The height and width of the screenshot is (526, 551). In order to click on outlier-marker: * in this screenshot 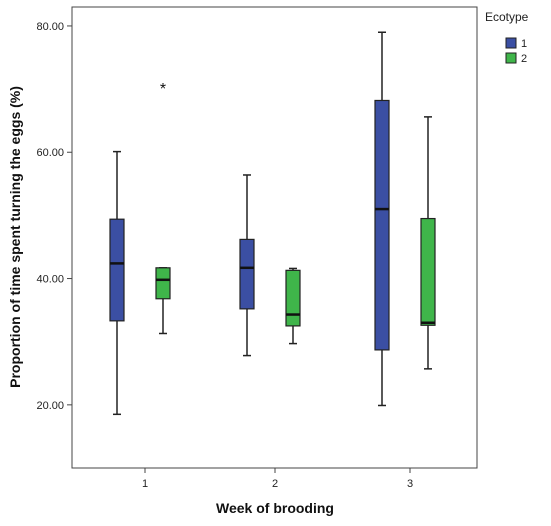, I will do `click(163, 89)`.